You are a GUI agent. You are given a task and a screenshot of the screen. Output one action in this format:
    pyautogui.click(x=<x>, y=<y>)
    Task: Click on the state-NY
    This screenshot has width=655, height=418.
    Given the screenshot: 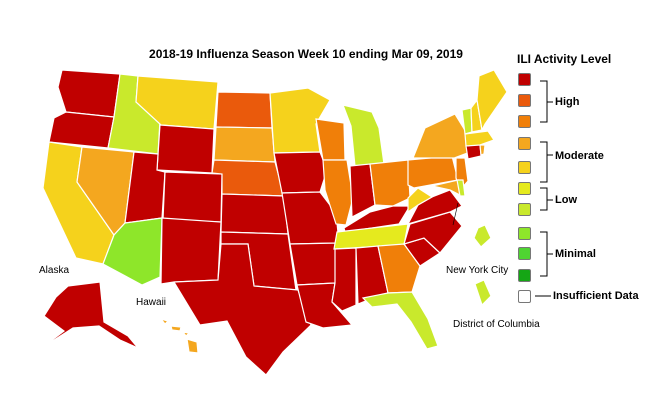 What is the action you would take?
    pyautogui.click(x=441, y=136)
    